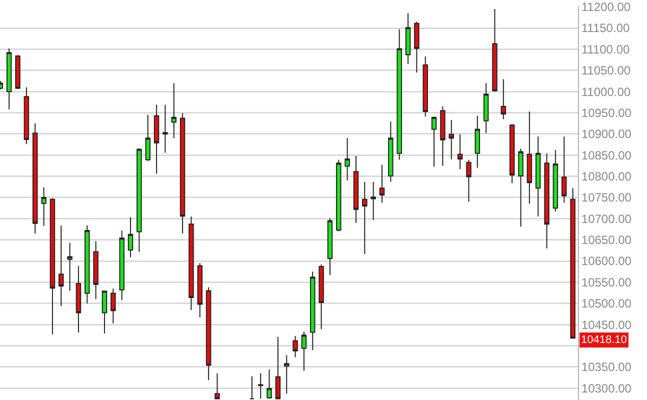  What do you see at coordinates (604, 340) in the screenshot?
I see `text: 10418.10` at bounding box center [604, 340].